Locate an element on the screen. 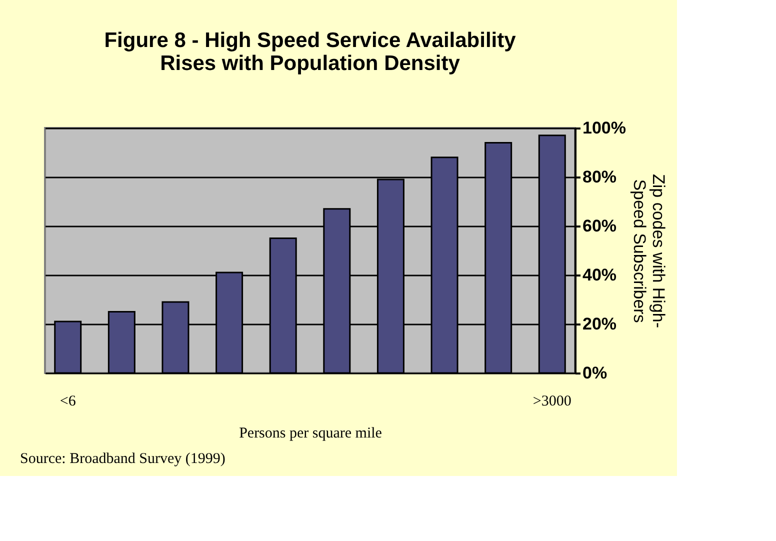  y-axis-title: Zip codes with High- Speed Subscribers is located at coordinates (649, 251).